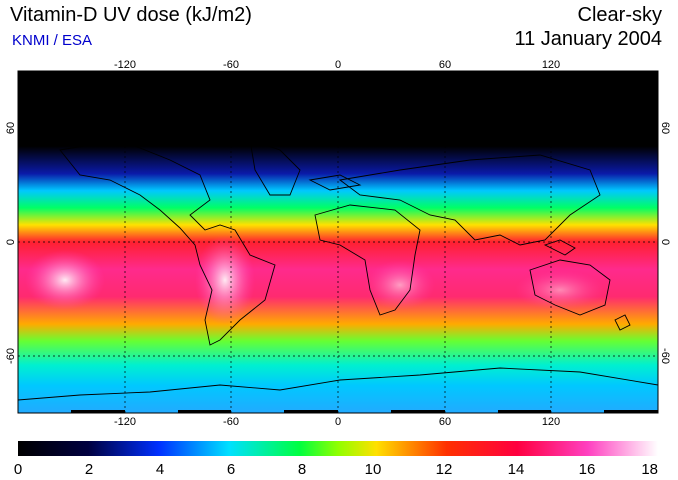 This screenshot has height=480, width=678. Describe the element at coordinates (551, 65) in the screenshot. I see `lon-tick-top: 120` at that location.